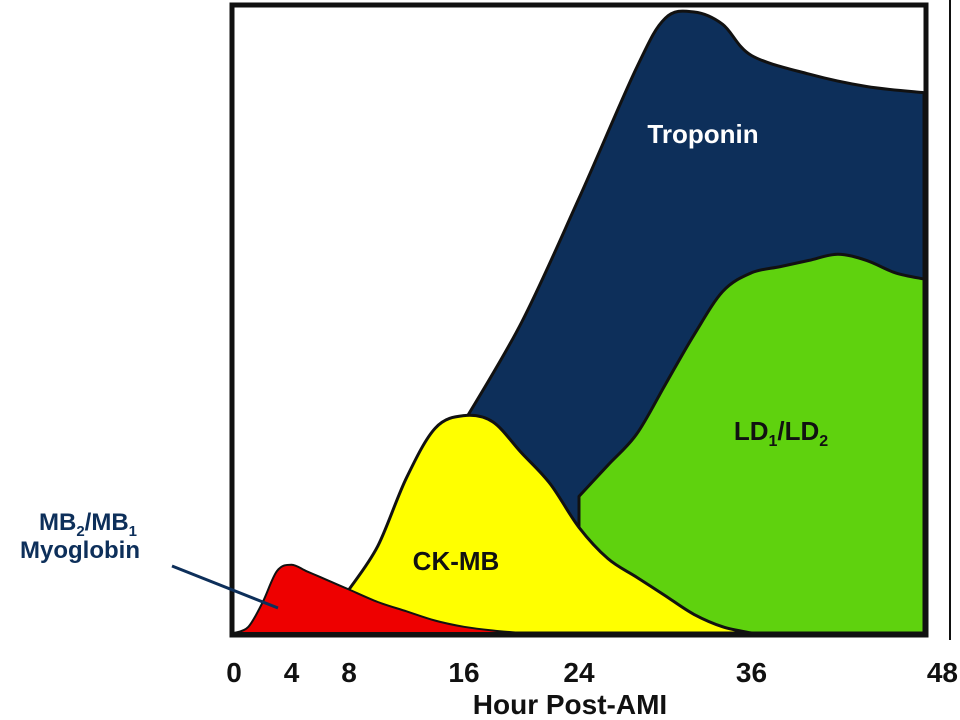  I want to click on x-axis-ticks: 0 4 8 16 24 36 48, so click(592, 672).